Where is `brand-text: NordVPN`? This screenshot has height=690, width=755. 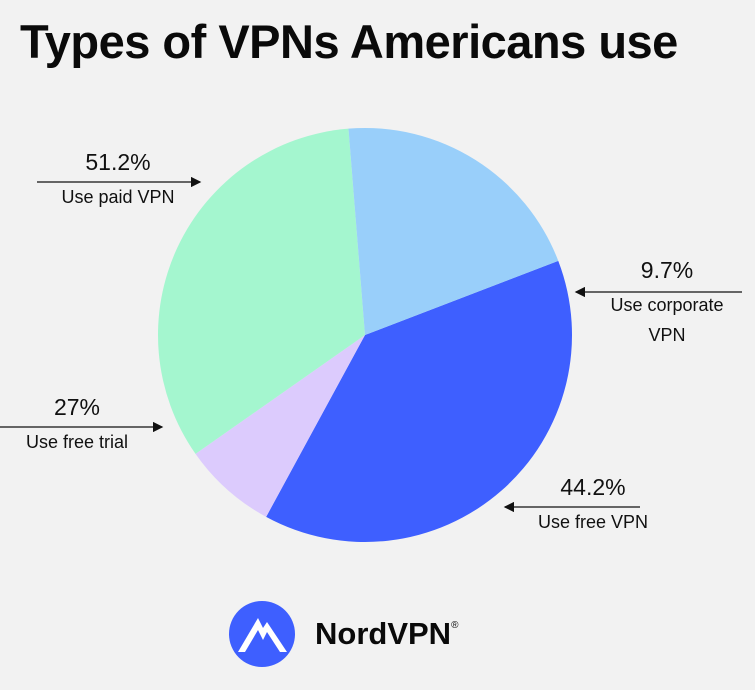 brand-text: NordVPN is located at coordinates (383, 633).